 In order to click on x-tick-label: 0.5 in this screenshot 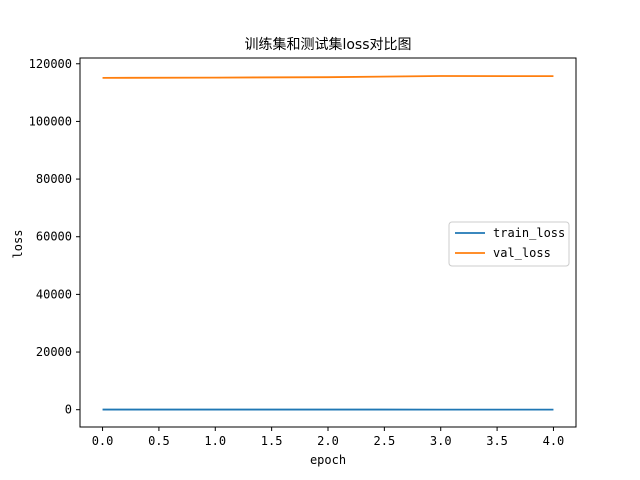, I will do `click(159, 441)`.